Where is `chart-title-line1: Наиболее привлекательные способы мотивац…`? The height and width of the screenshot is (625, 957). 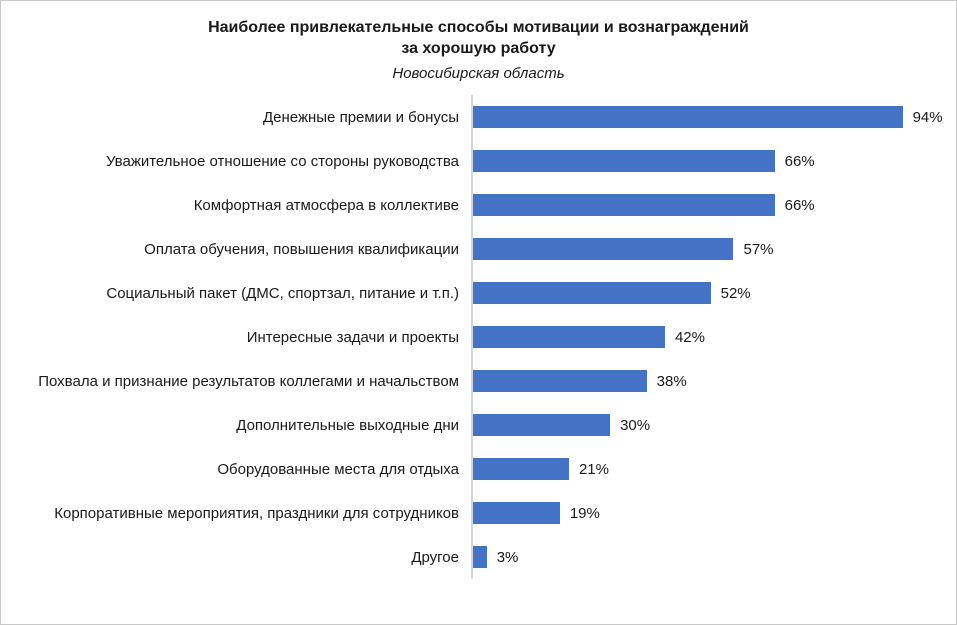 chart-title-line1: Наиболее привлекательные способы мотивац… is located at coordinates (478, 27).